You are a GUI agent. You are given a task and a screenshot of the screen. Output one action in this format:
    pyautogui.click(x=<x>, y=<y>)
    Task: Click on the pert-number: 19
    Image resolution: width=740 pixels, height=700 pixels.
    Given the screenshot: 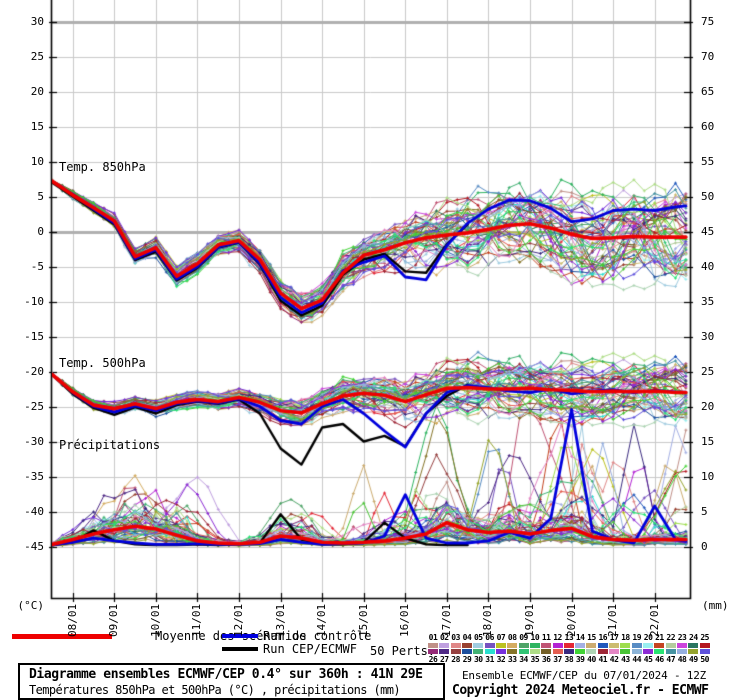 What is the action you would take?
    pyautogui.click(x=637, y=637)
    